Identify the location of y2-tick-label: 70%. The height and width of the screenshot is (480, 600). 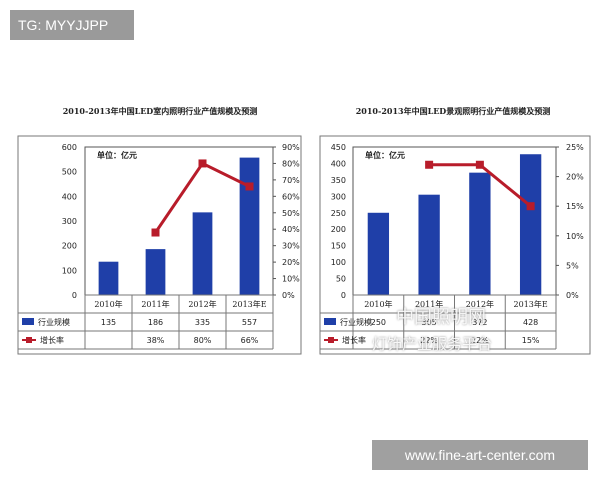
(291, 180).